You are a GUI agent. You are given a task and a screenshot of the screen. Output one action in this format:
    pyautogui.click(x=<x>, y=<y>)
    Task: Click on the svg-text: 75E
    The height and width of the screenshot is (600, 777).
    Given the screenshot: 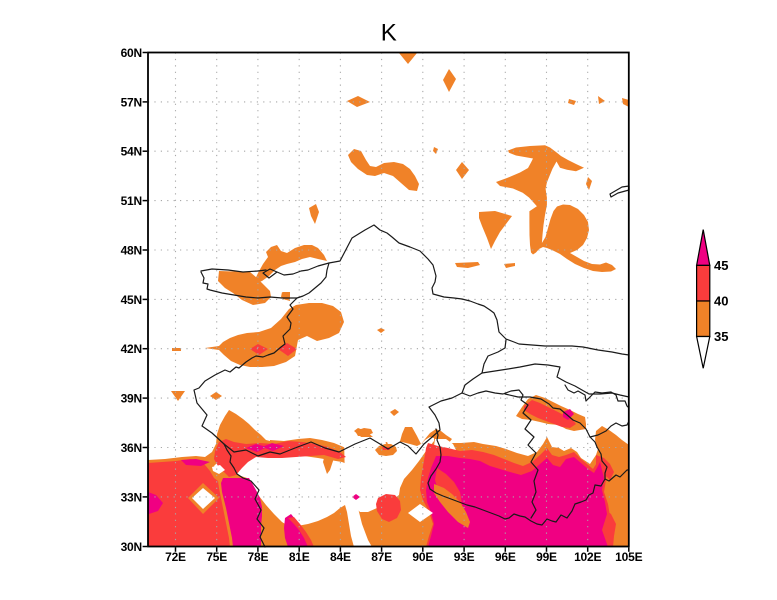 What is the action you would take?
    pyautogui.click(x=216, y=557)
    